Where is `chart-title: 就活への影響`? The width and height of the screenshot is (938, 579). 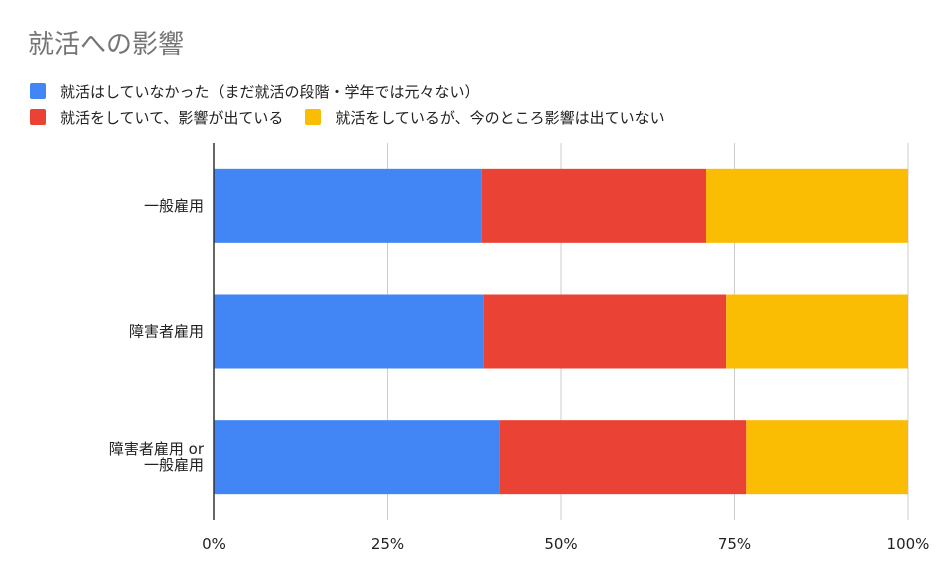
chart-title: 就活への影響 is located at coordinates (106, 45).